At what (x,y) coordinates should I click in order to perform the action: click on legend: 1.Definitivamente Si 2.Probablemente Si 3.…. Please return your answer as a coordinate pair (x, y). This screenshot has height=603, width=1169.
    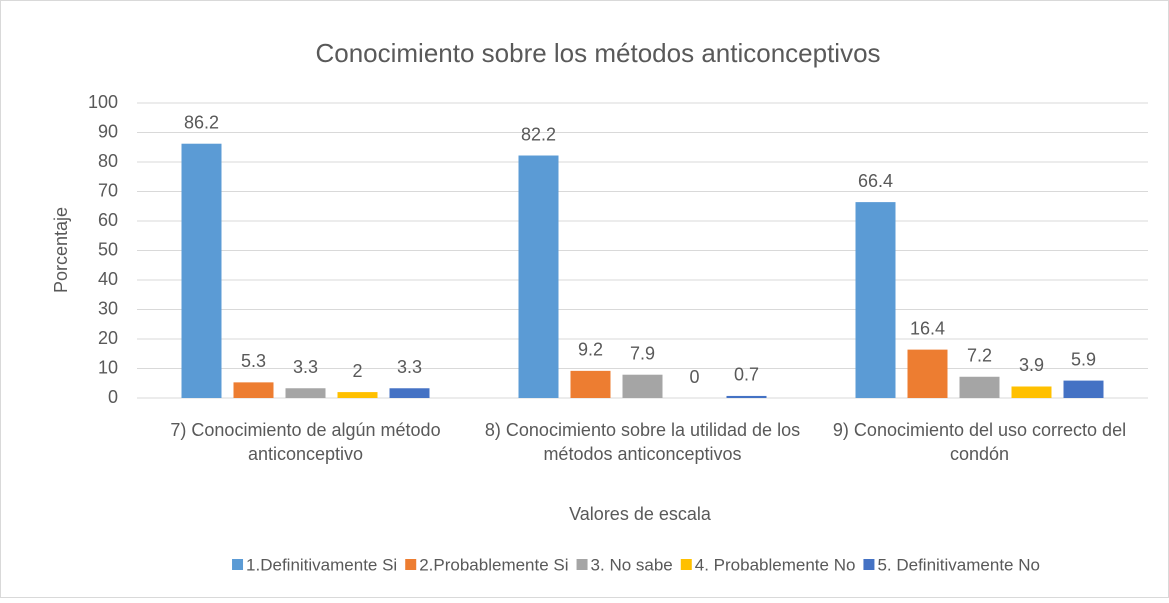
    Looking at the image, I should click on (636, 564).